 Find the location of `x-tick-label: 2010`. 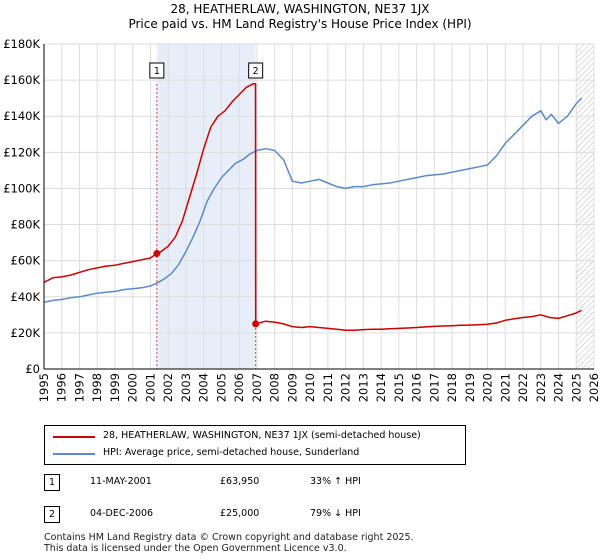

x-tick-label: 2010 is located at coordinates (310, 387).